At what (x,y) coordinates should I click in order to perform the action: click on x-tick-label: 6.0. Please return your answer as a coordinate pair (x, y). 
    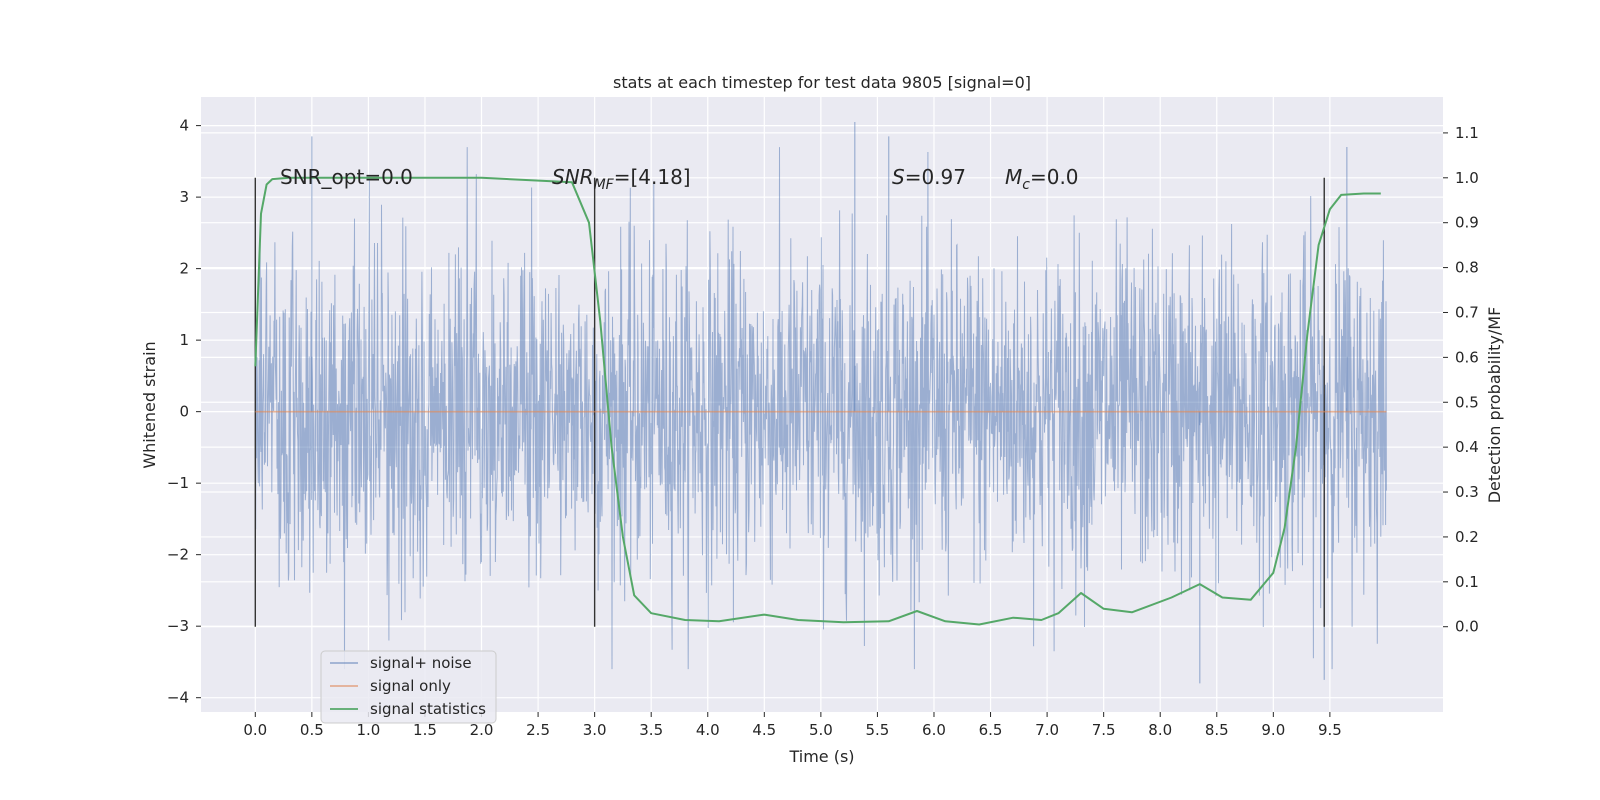
    Looking at the image, I should click on (934, 730).